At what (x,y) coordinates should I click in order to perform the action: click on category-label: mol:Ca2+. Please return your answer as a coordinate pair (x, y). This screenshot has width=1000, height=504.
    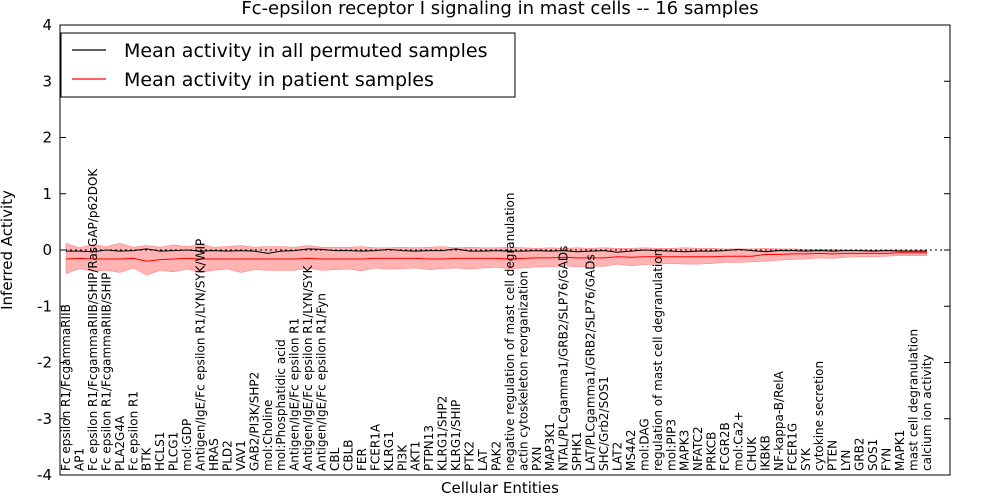
    Looking at the image, I should click on (739, 441).